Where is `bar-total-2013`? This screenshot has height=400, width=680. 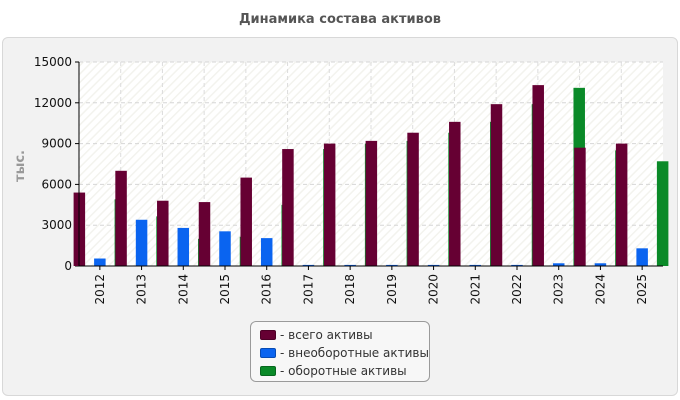
bar-total-2013 is located at coordinates (121, 218).